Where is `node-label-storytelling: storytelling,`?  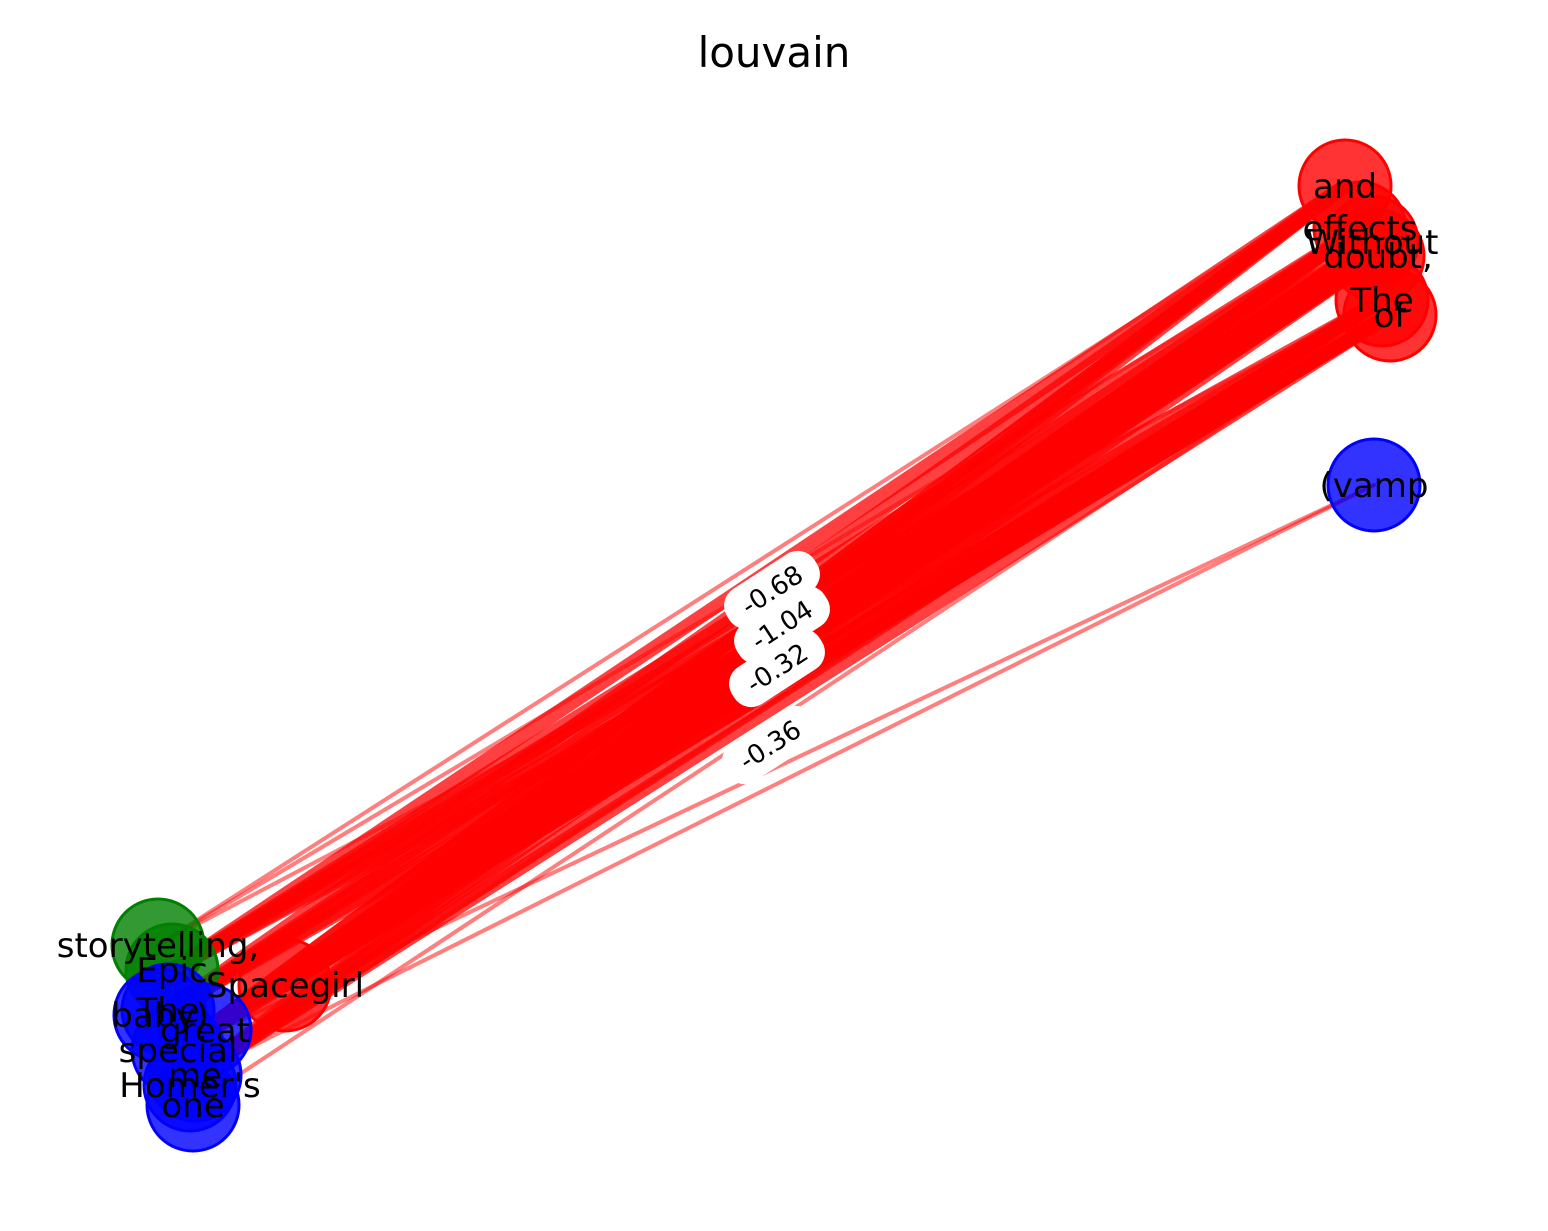 node-label-storytelling: storytelling, is located at coordinates (158, 946).